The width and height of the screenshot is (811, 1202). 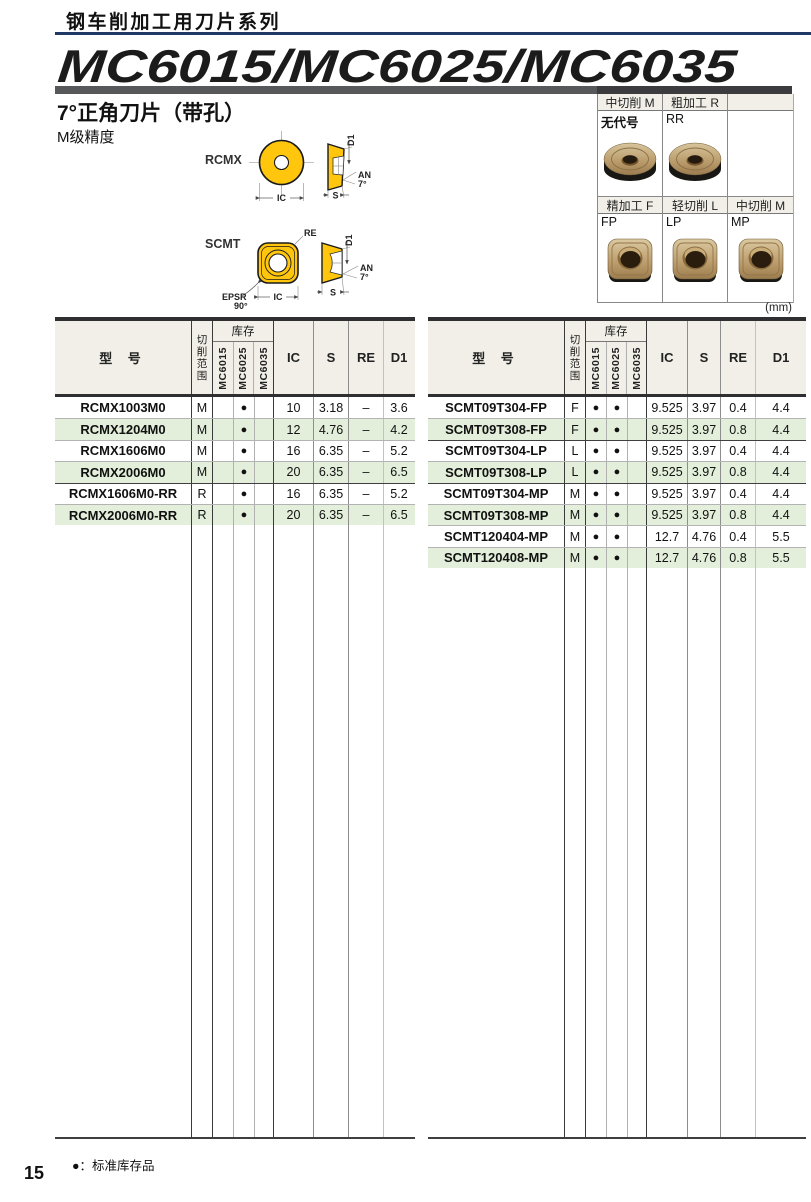 What do you see at coordinates (347, 167) in the screenshot?
I see `rcmx-side-view: D1 S AN 7°` at bounding box center [347, 167].